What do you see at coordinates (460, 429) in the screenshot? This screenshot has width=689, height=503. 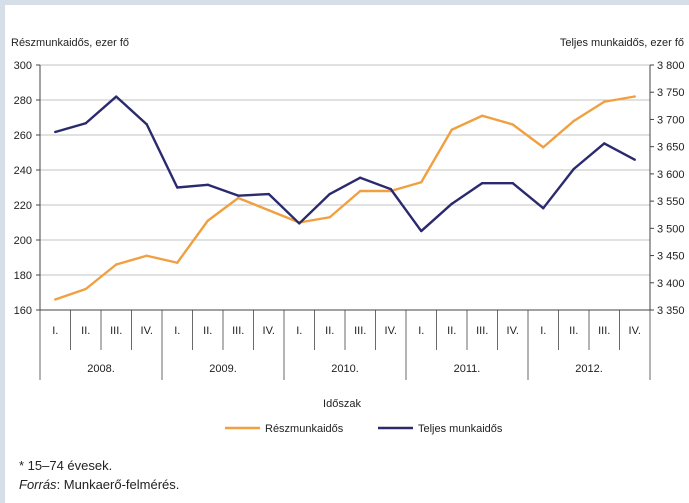 I see `legend-label-teljes-munkaidos: Teljes munkaidős` at bounding box center [460, 429].